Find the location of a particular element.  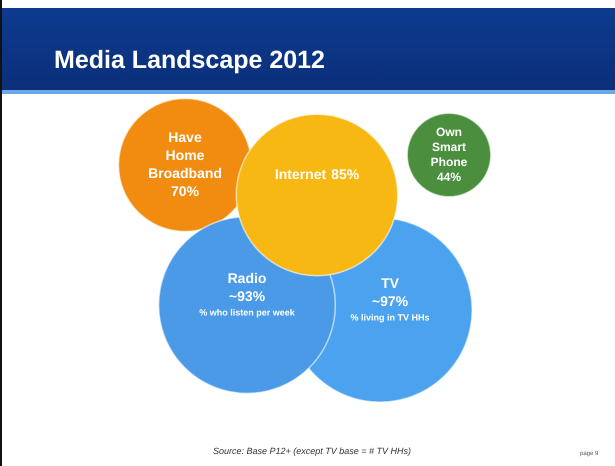

text: % who listen per week is located at coordinates (247, 312).